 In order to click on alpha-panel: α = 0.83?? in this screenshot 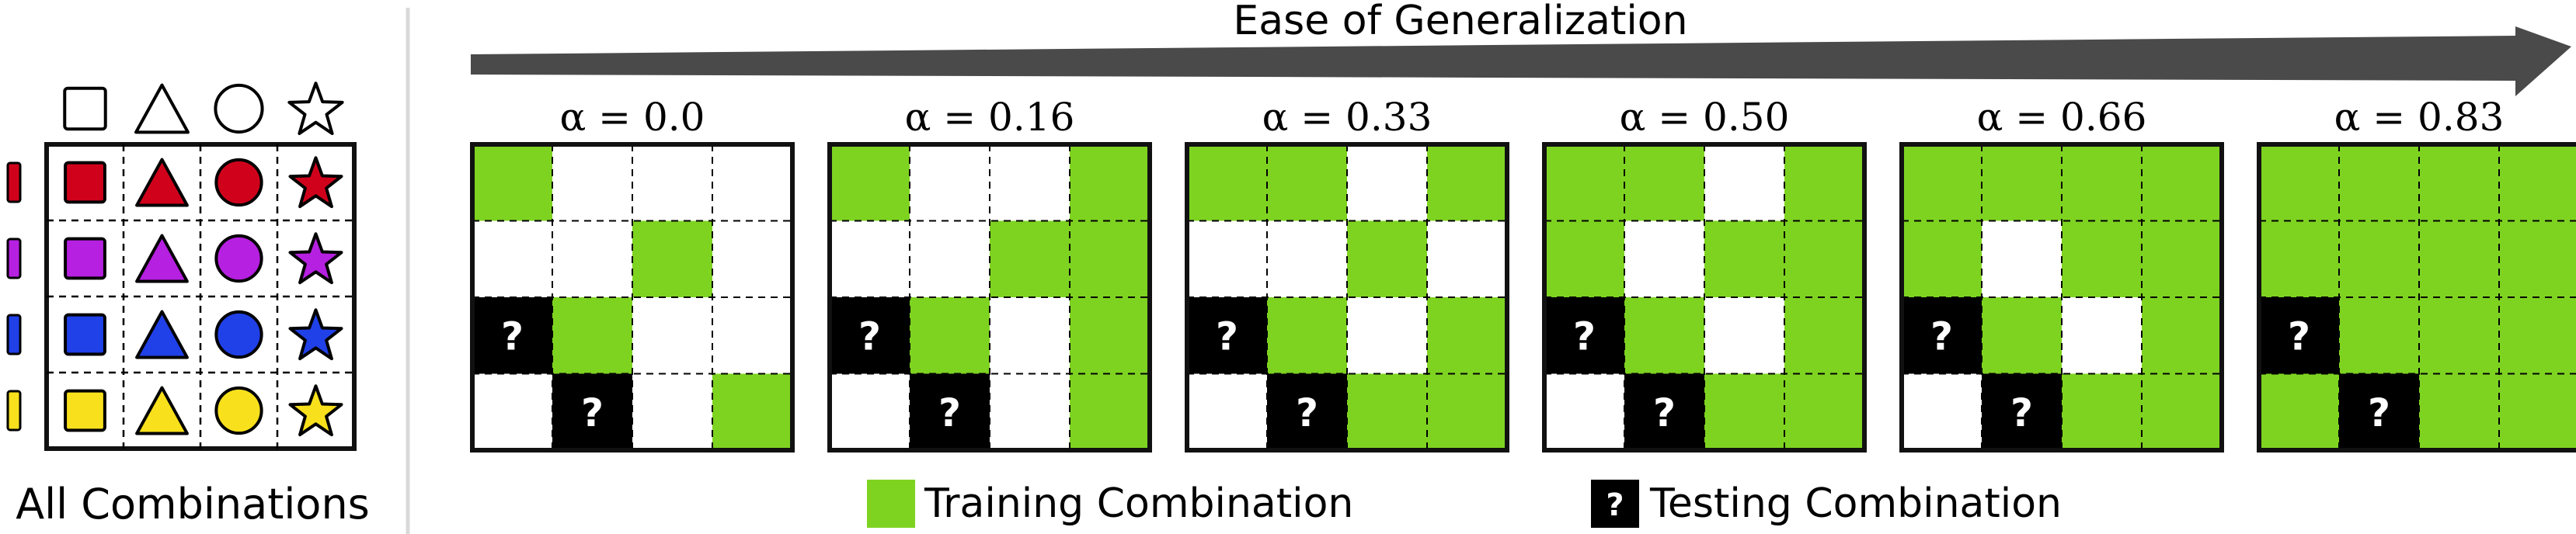, I will do `click(2416, 274)`.